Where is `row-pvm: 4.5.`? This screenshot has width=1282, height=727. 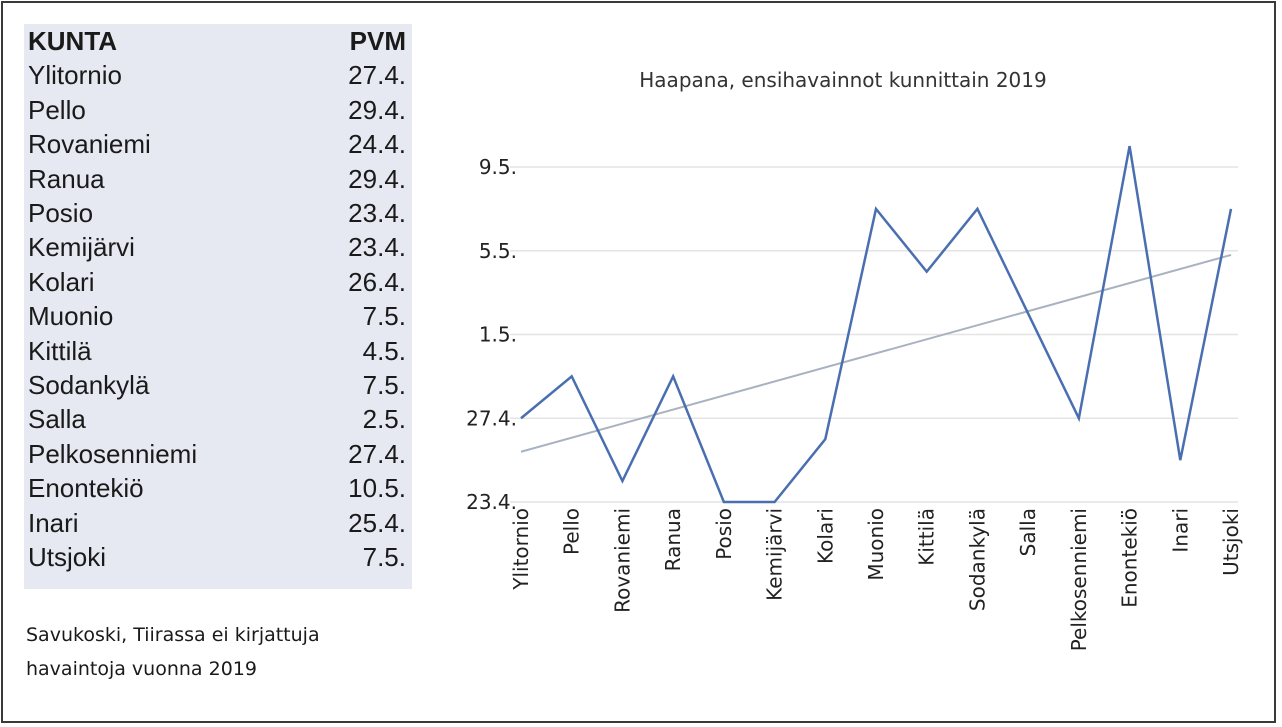 row-pvm: 4.5. is located at coordinates (384, 350).